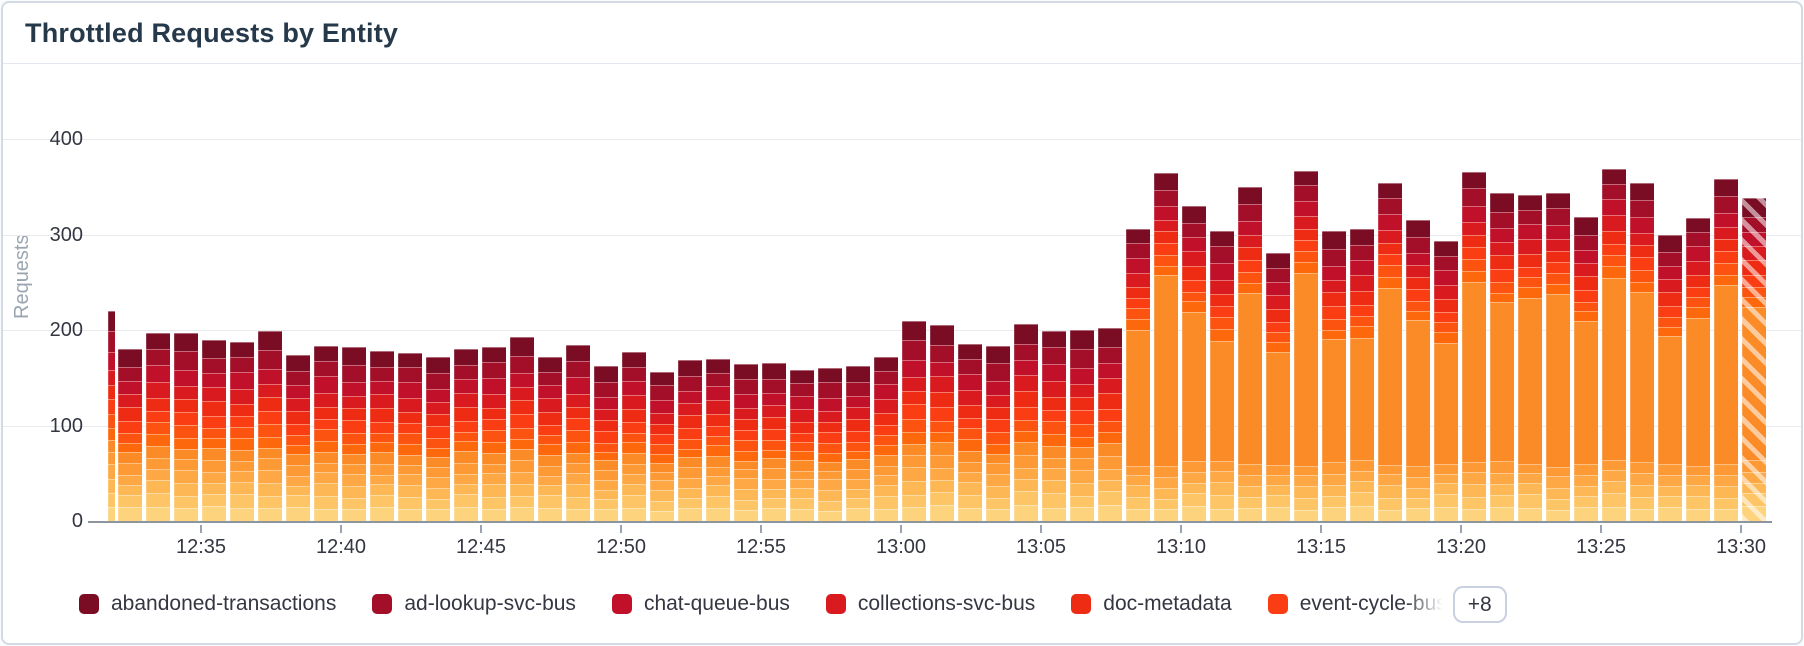  I want to click on stacked-bar-12:51, so click(662, 446).